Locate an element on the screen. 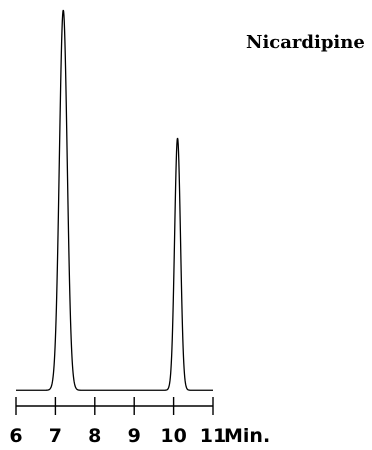  x-axis-tick-labels: 6 7 8 9 10 11 is located at coordinates (117, 436).